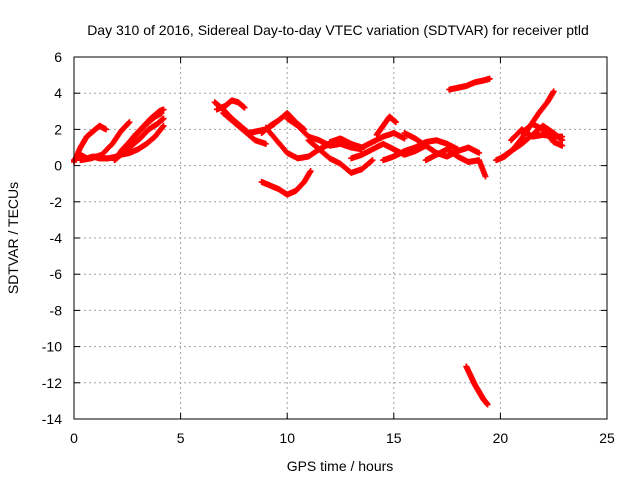 The height and width of the screenshot is (480, 640). I want to click on y-tick-label: -14, so click(52, 419).